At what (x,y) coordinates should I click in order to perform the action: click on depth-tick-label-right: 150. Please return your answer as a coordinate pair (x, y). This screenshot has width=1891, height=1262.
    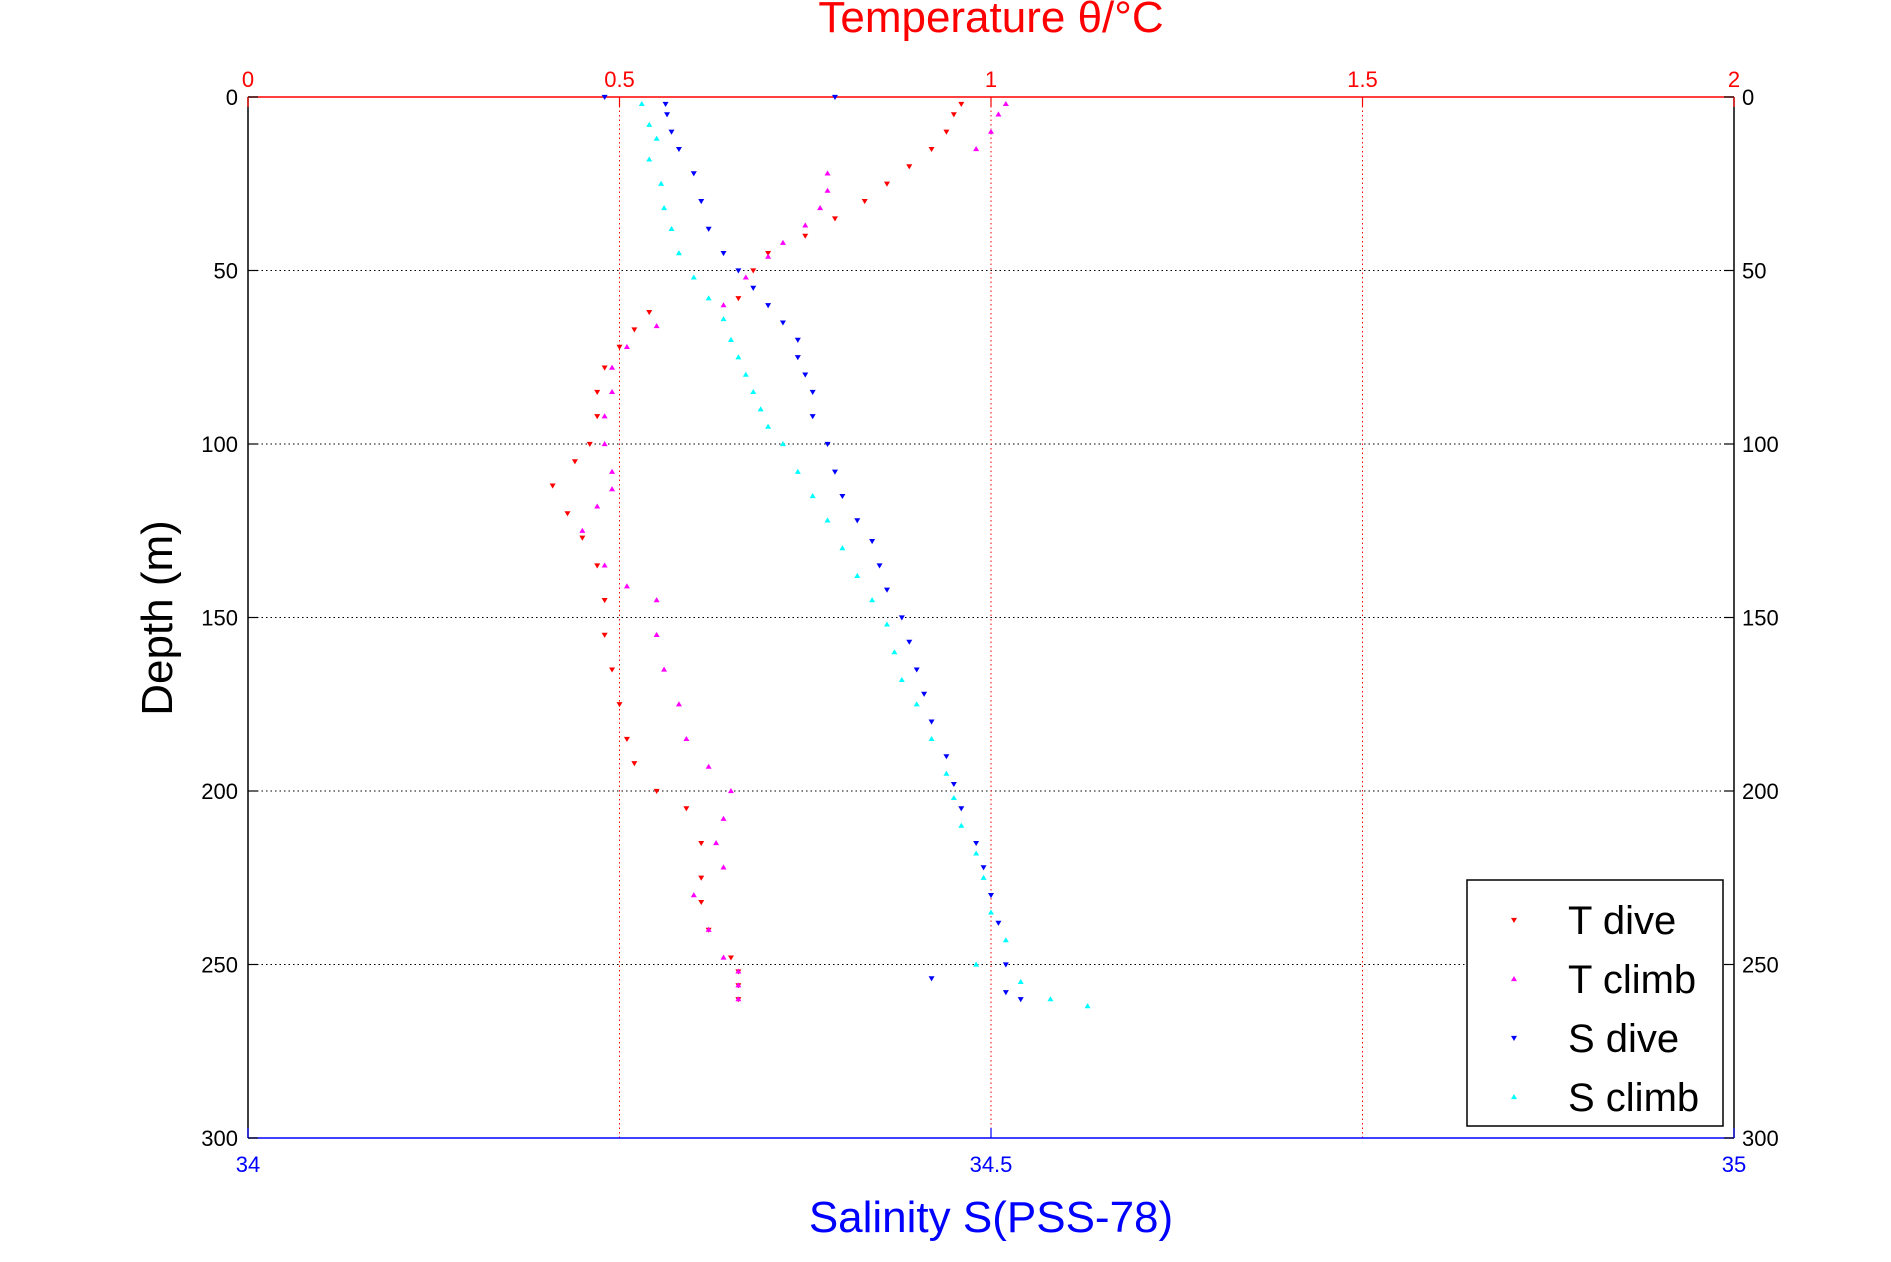
    Looking at the image, I should click on (1760, 618).